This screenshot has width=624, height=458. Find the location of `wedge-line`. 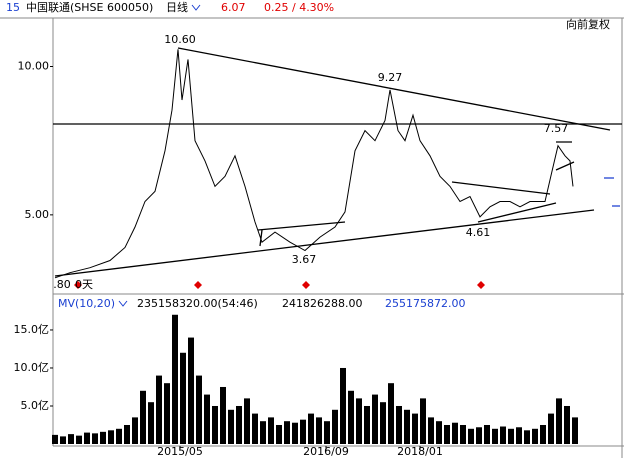

wedge-line is located at coordinates (504, 202).